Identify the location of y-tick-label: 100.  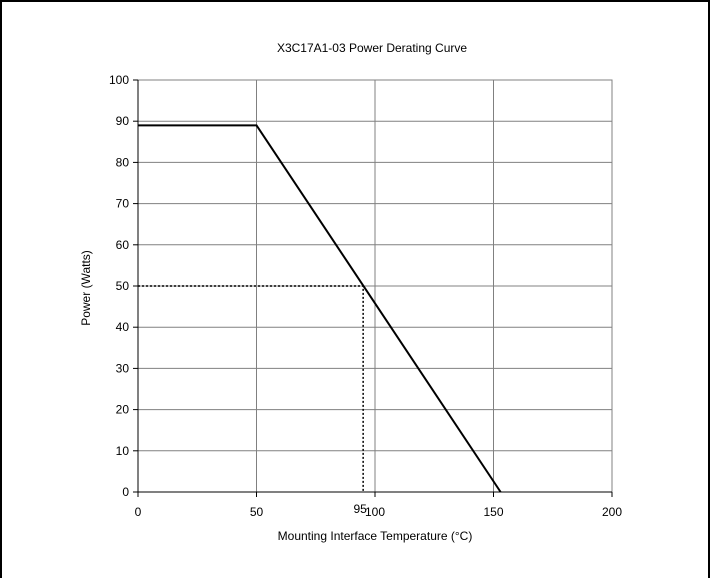
(119, 80).